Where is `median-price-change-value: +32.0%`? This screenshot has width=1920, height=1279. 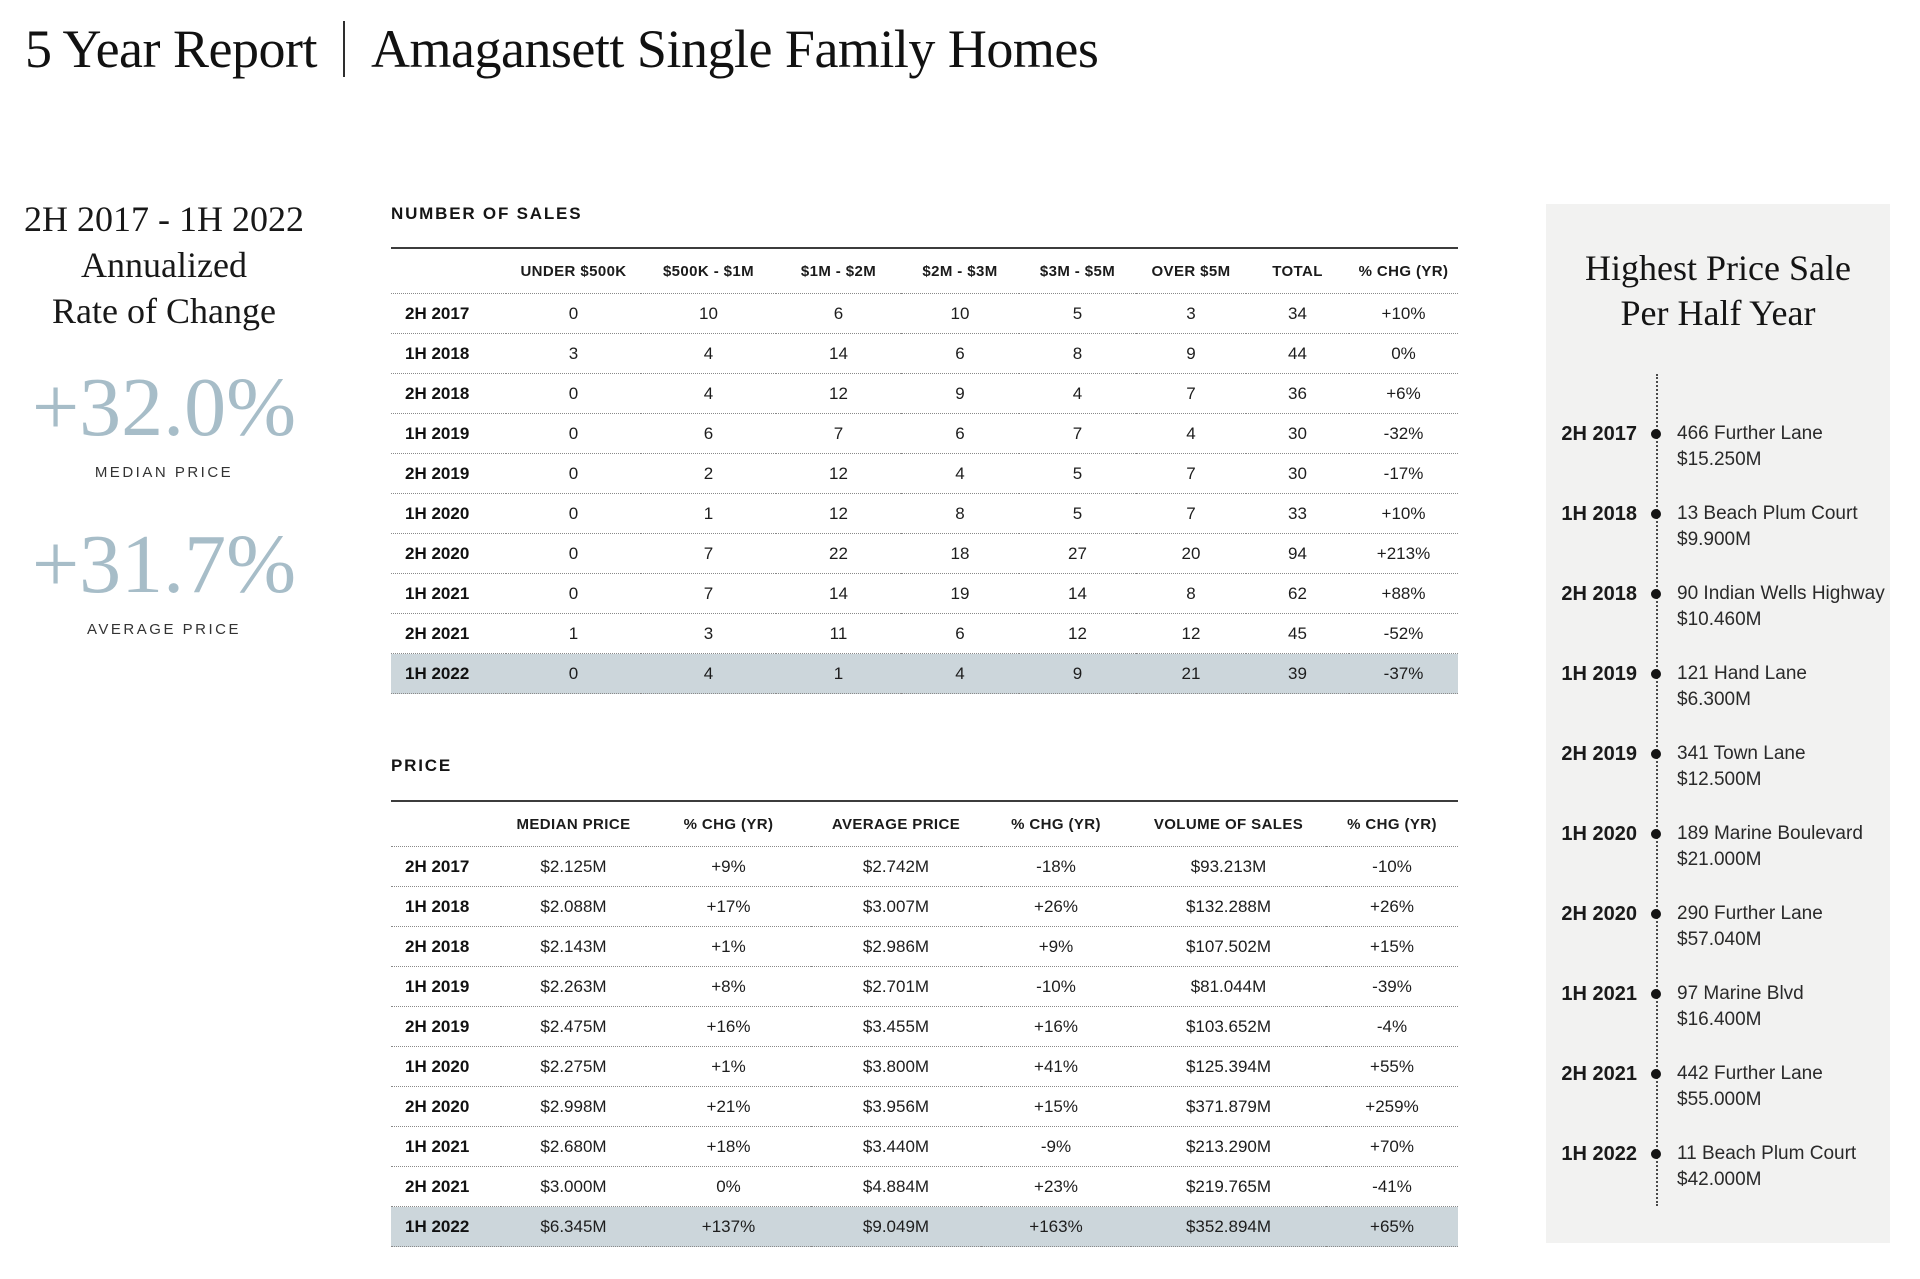
median-price-change-value: +32.0% is located at coordinates (164, 407).